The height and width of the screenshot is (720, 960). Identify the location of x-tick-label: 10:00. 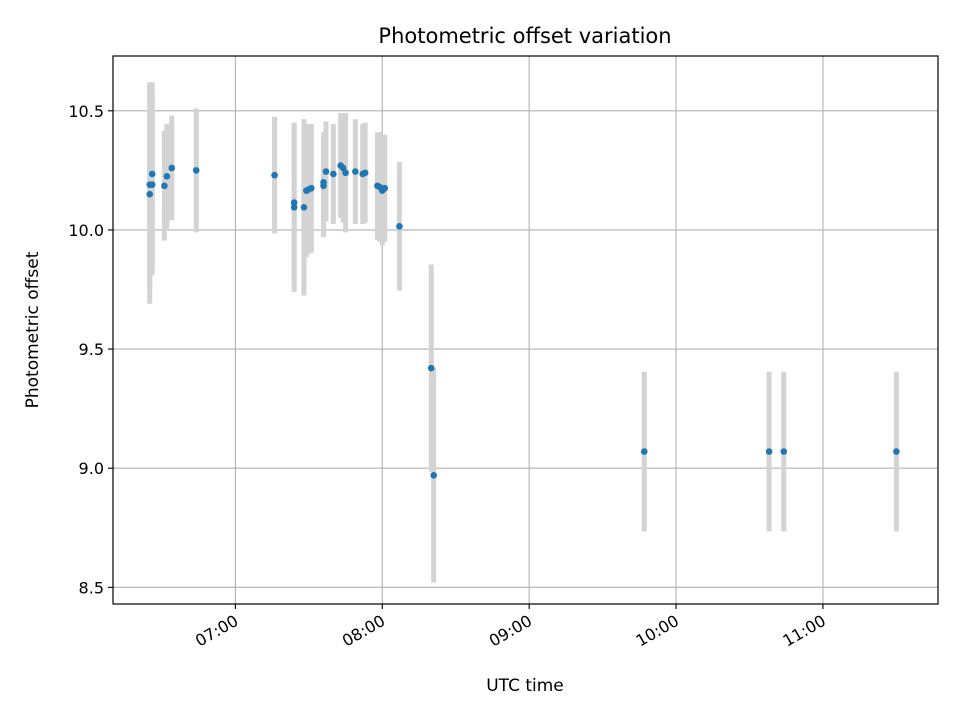
(657, 631).